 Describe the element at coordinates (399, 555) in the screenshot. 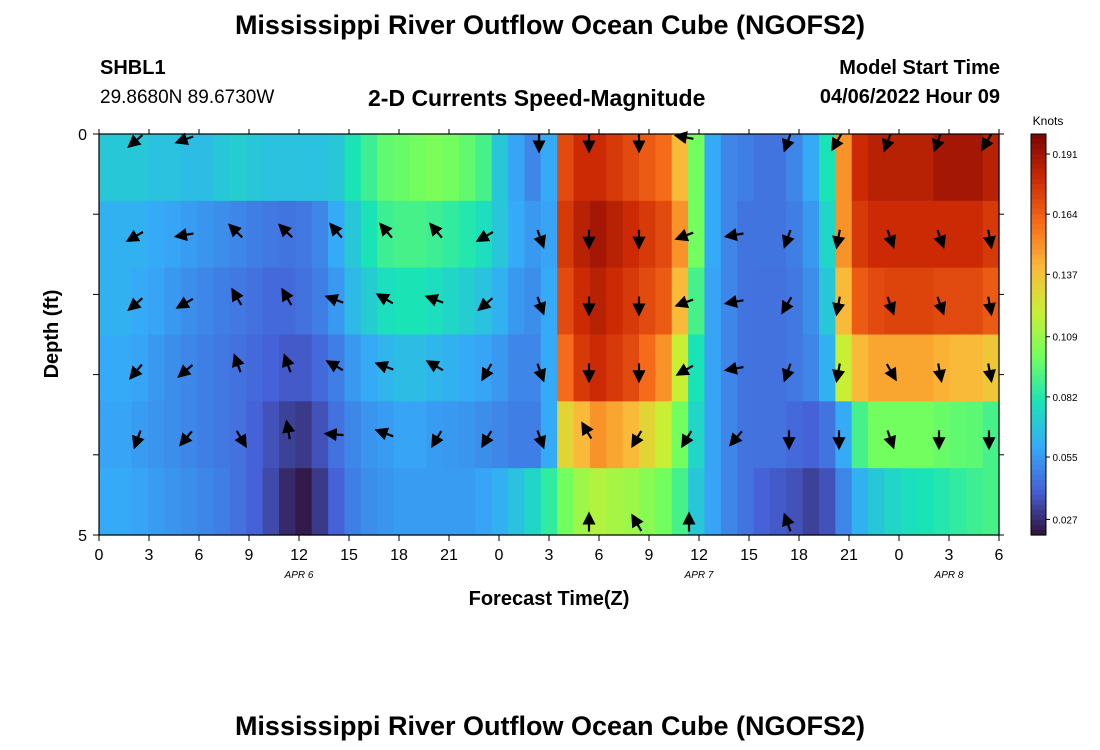

I see `x-tick-label: 18` at that location.